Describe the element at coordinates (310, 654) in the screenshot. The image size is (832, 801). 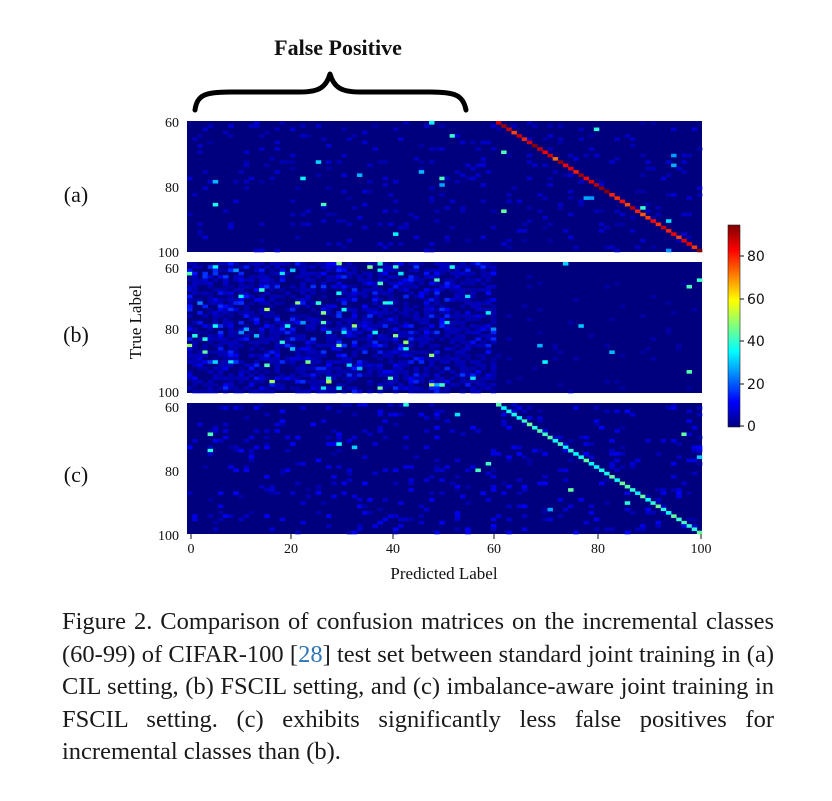
I see `citation-link: 28` at that location.